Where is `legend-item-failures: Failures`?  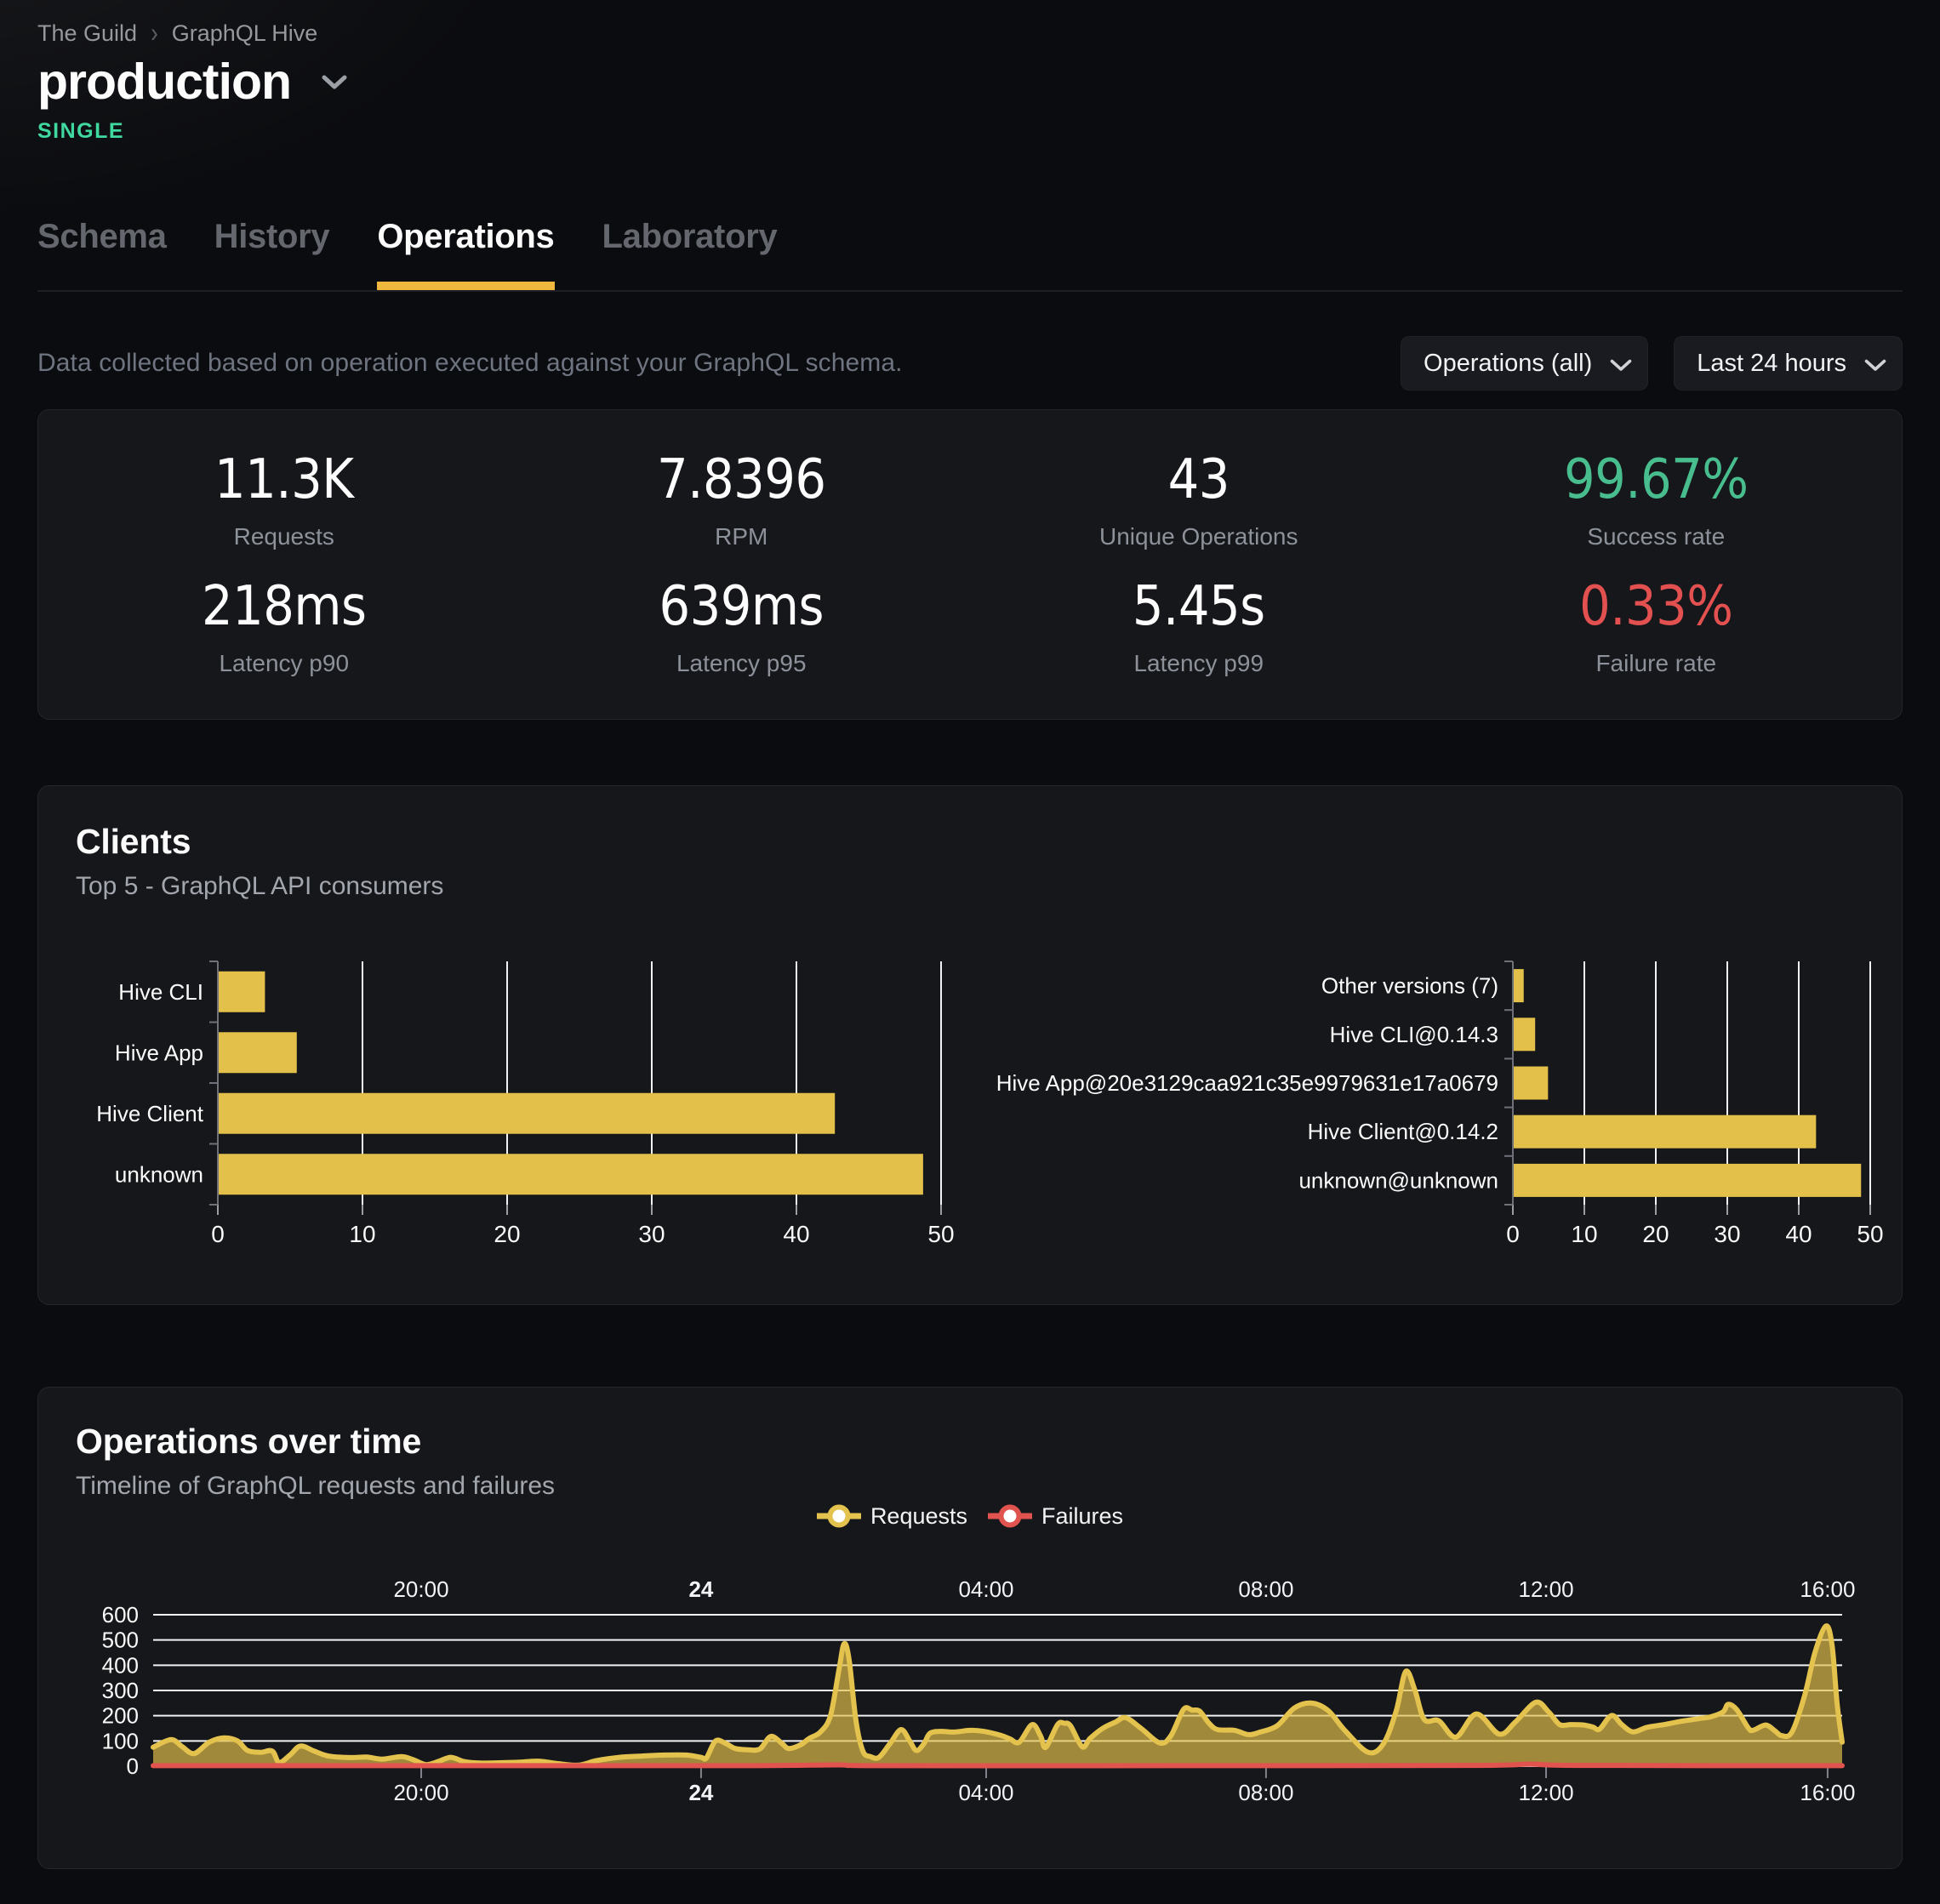
legend-item-failures: Failures is located at coordinates (1055, 1516).